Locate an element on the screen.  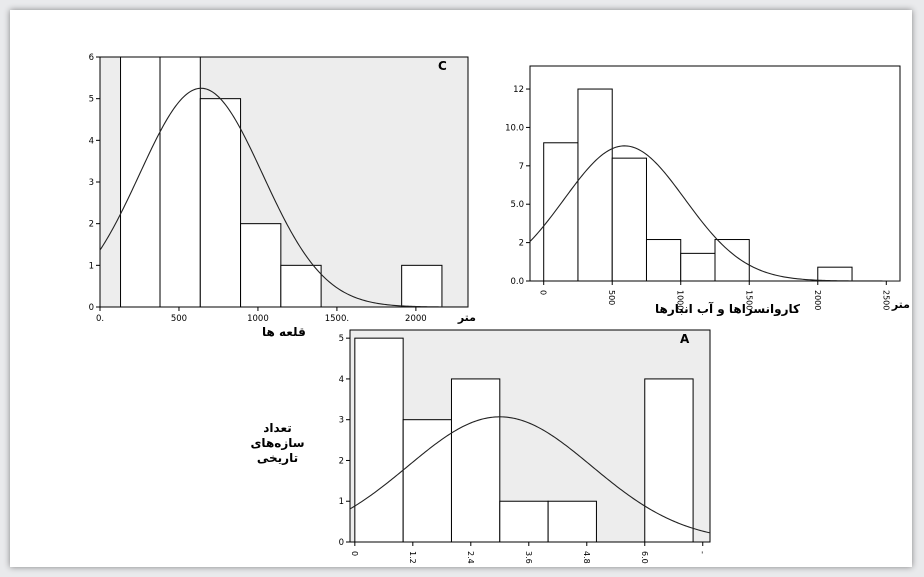
chart-c-xlabel: قلعه ها is located at coordinates (284, 332).